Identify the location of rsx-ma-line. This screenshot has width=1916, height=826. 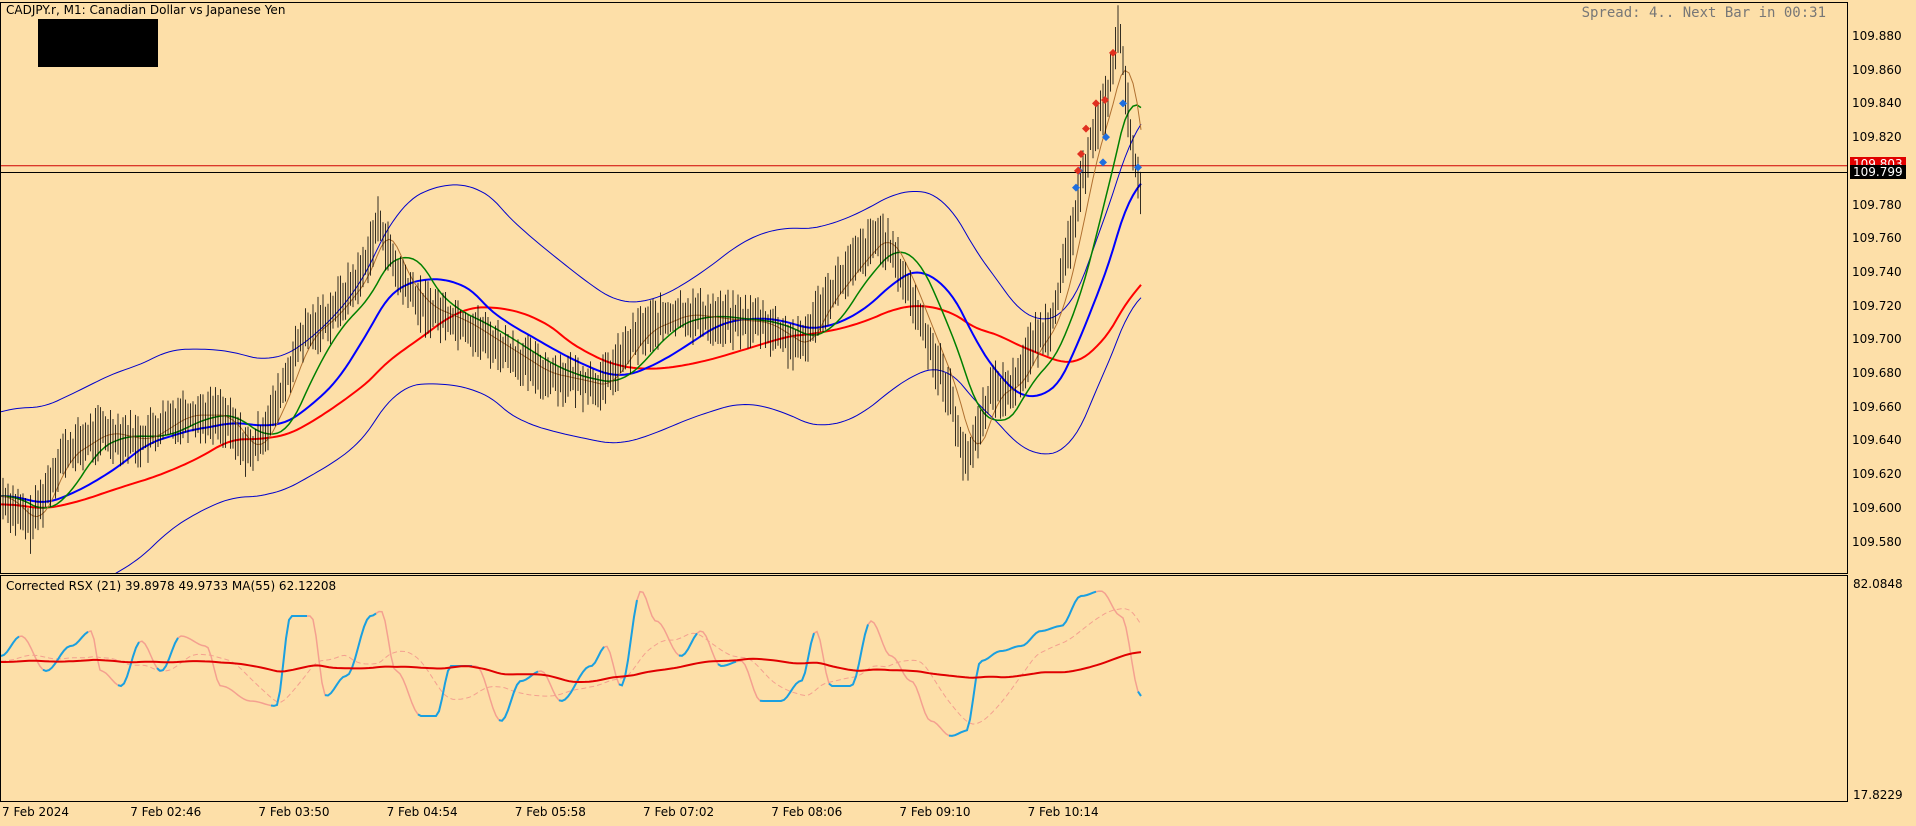
(571, 667).